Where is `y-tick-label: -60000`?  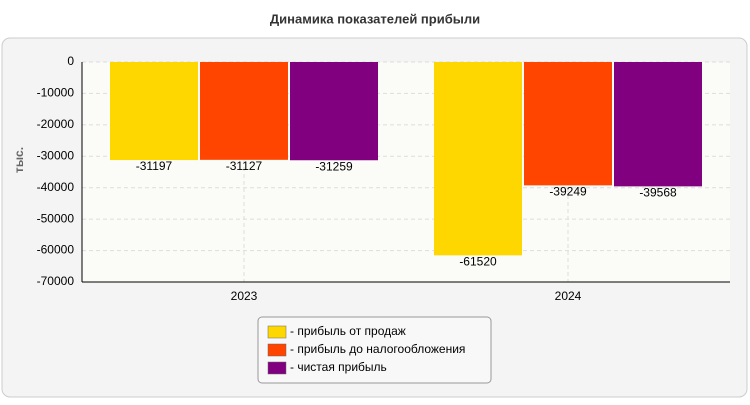 y-tick-label: -60000 is located at coordinates (56, 250).